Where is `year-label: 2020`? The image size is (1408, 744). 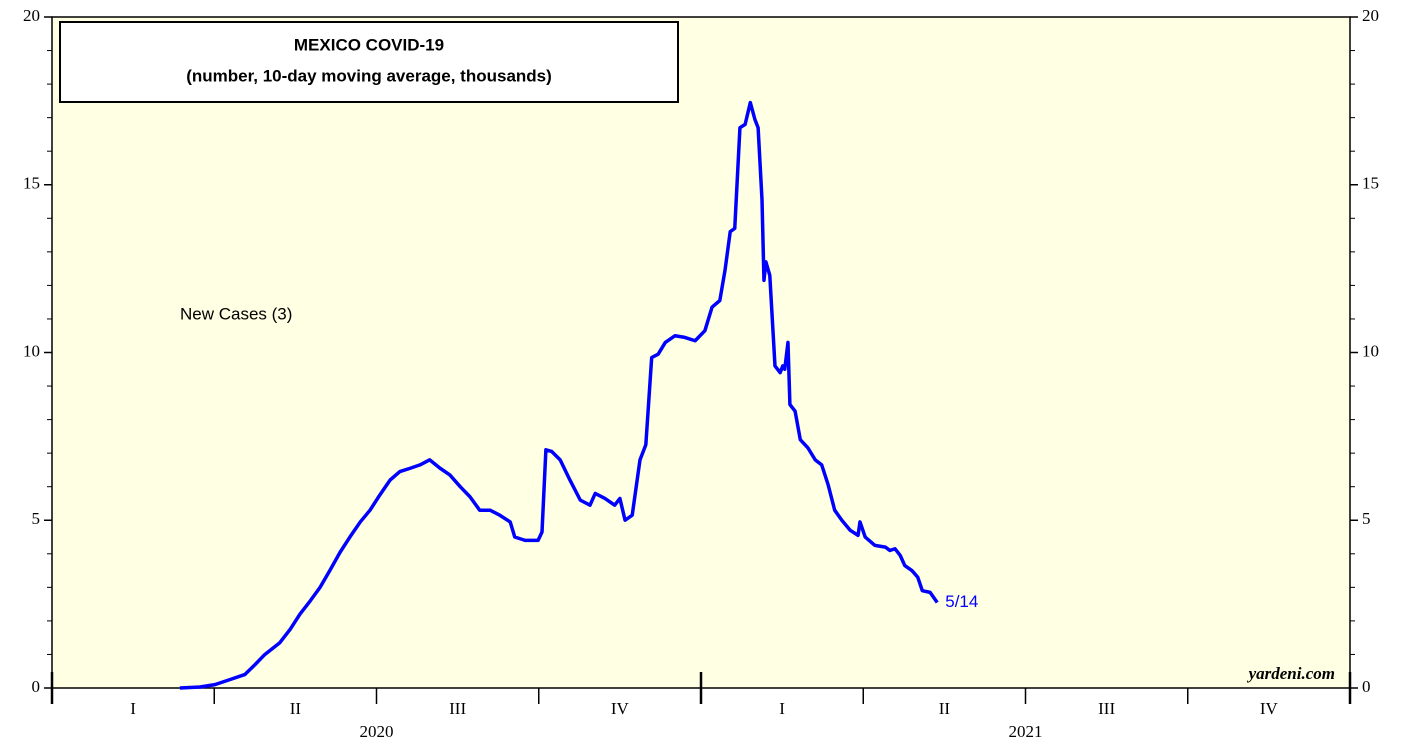 year-label: 2020 is located at coordinates (377, 731).